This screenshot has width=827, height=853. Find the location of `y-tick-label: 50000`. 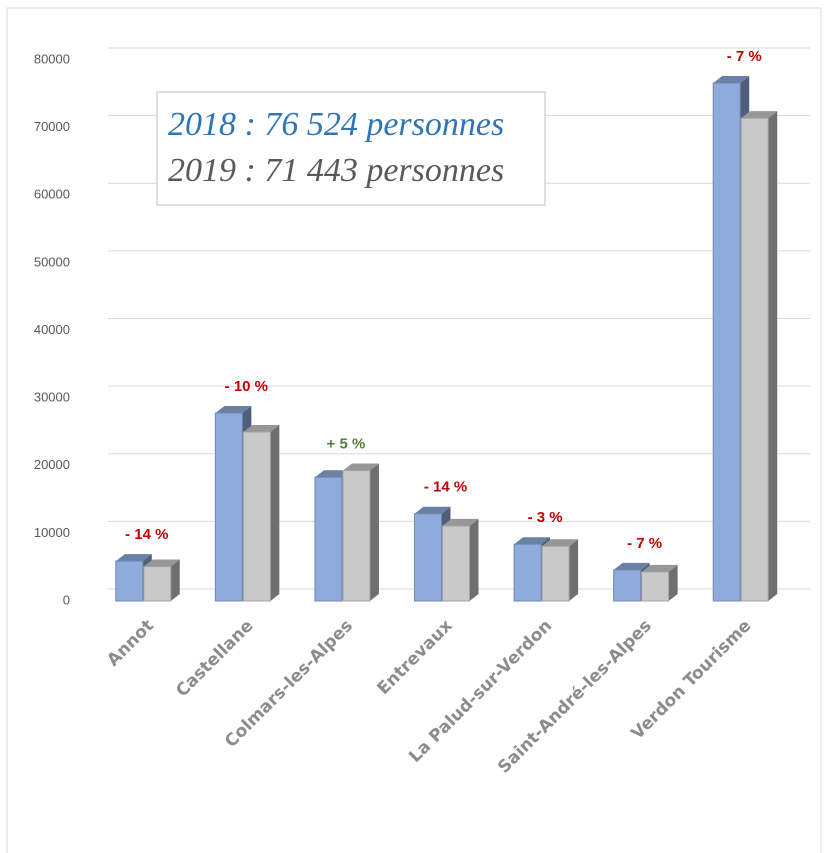

y-tick-label: 50000 is located at coordinates (52, 261).